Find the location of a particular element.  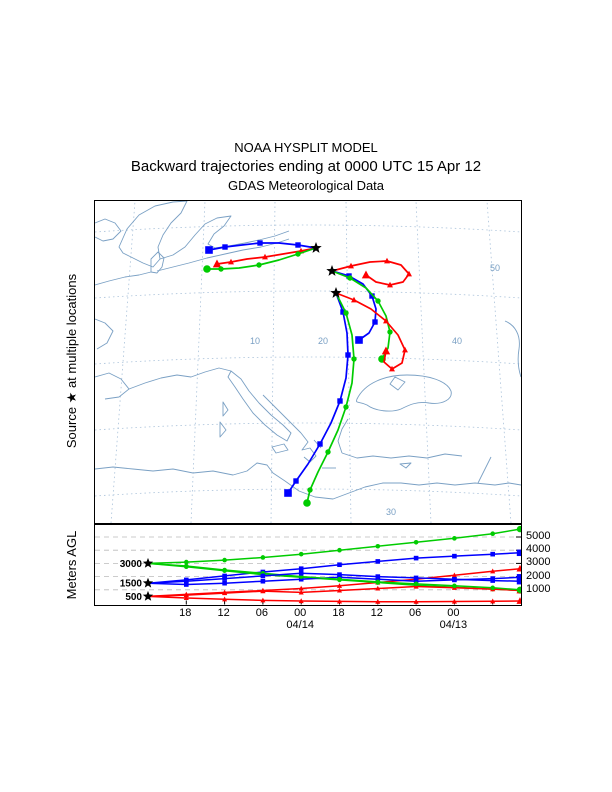

trajectory-path-loc3-500m is located at coordinates (370, 331).